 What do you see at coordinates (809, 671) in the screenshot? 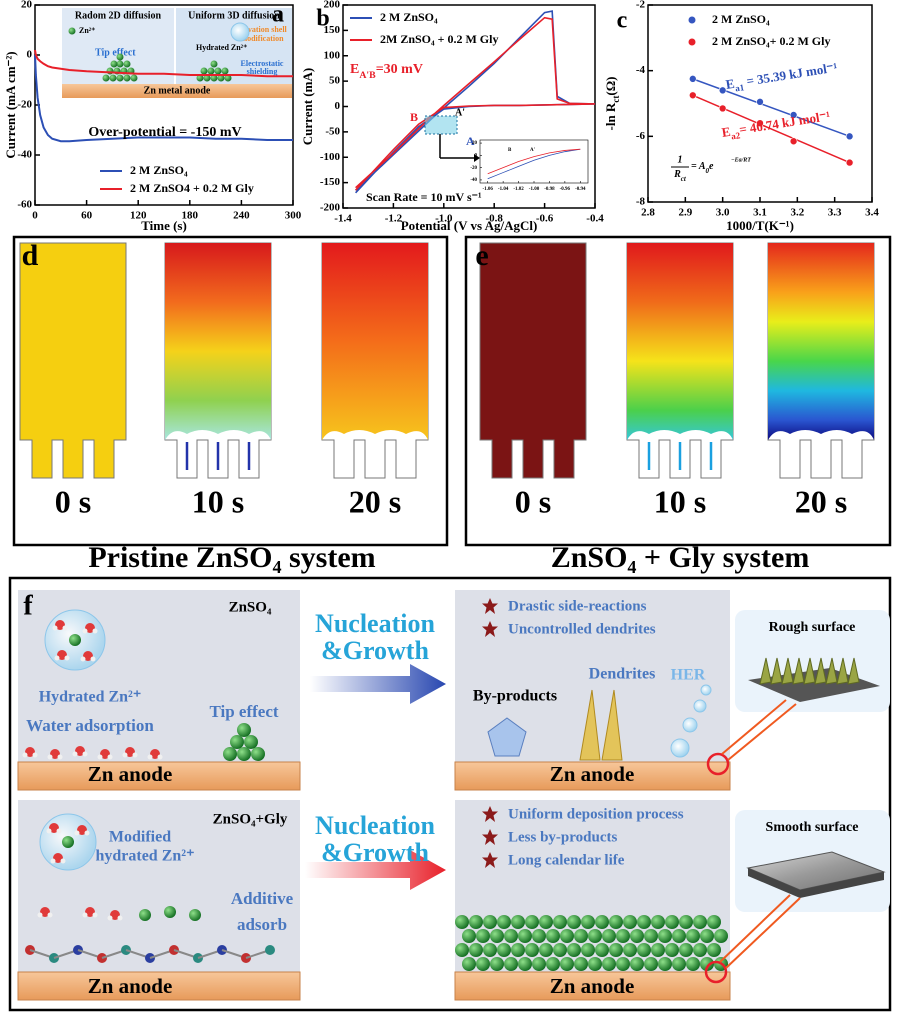
I see `rough-flake` at bounding box center [809, 671].